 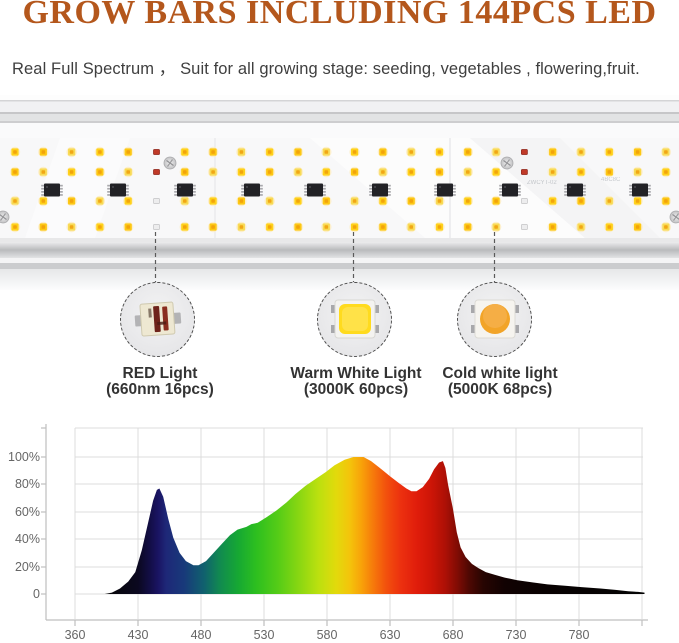 I want to click on callout-subtitle: (3000K 60pcs), so click(x=356, y=389).